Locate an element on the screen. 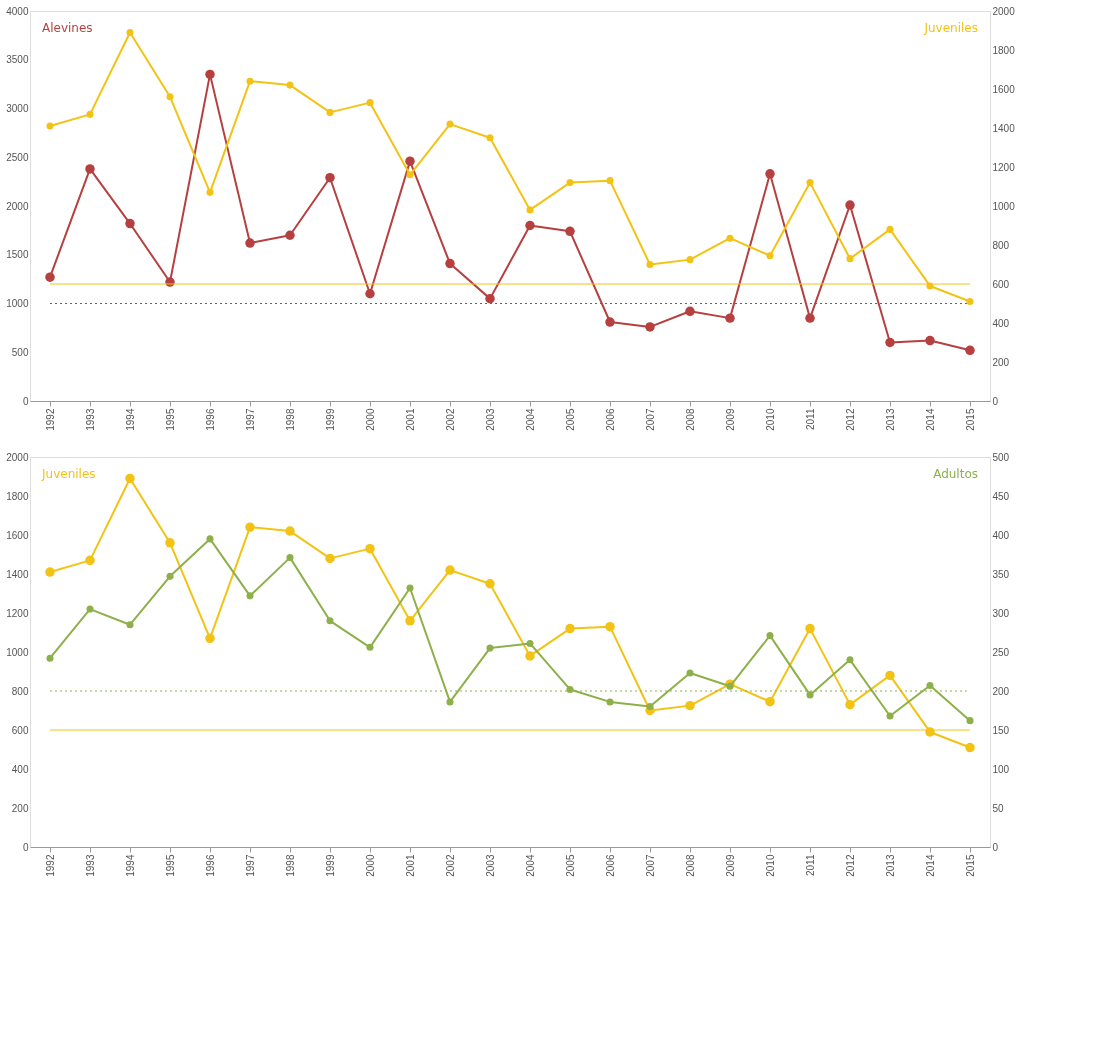  x-tick-label: 1993 is located at coordinates (90, 865).